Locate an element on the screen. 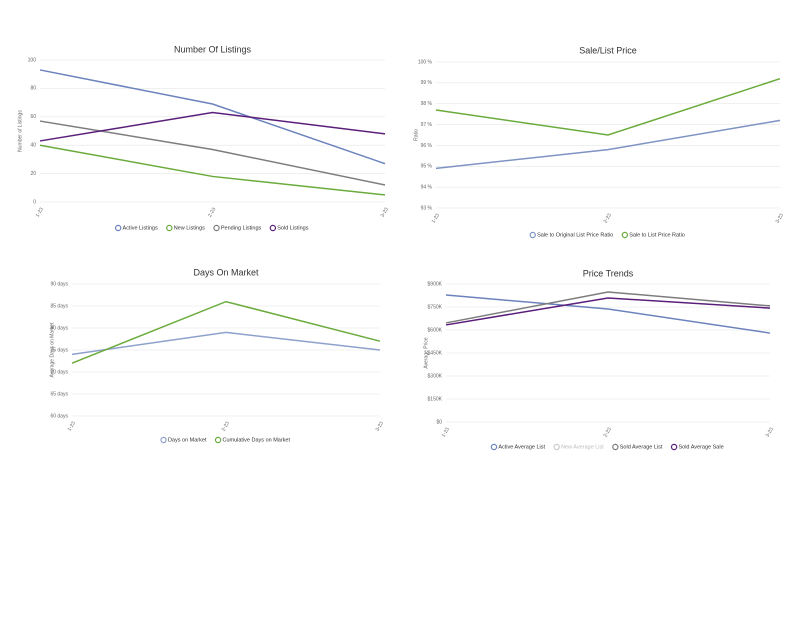 Image resolution: width=792 pixels, height=617 pixels. y-axis-label: Average Days on Market is located at coordinates (52, 350).